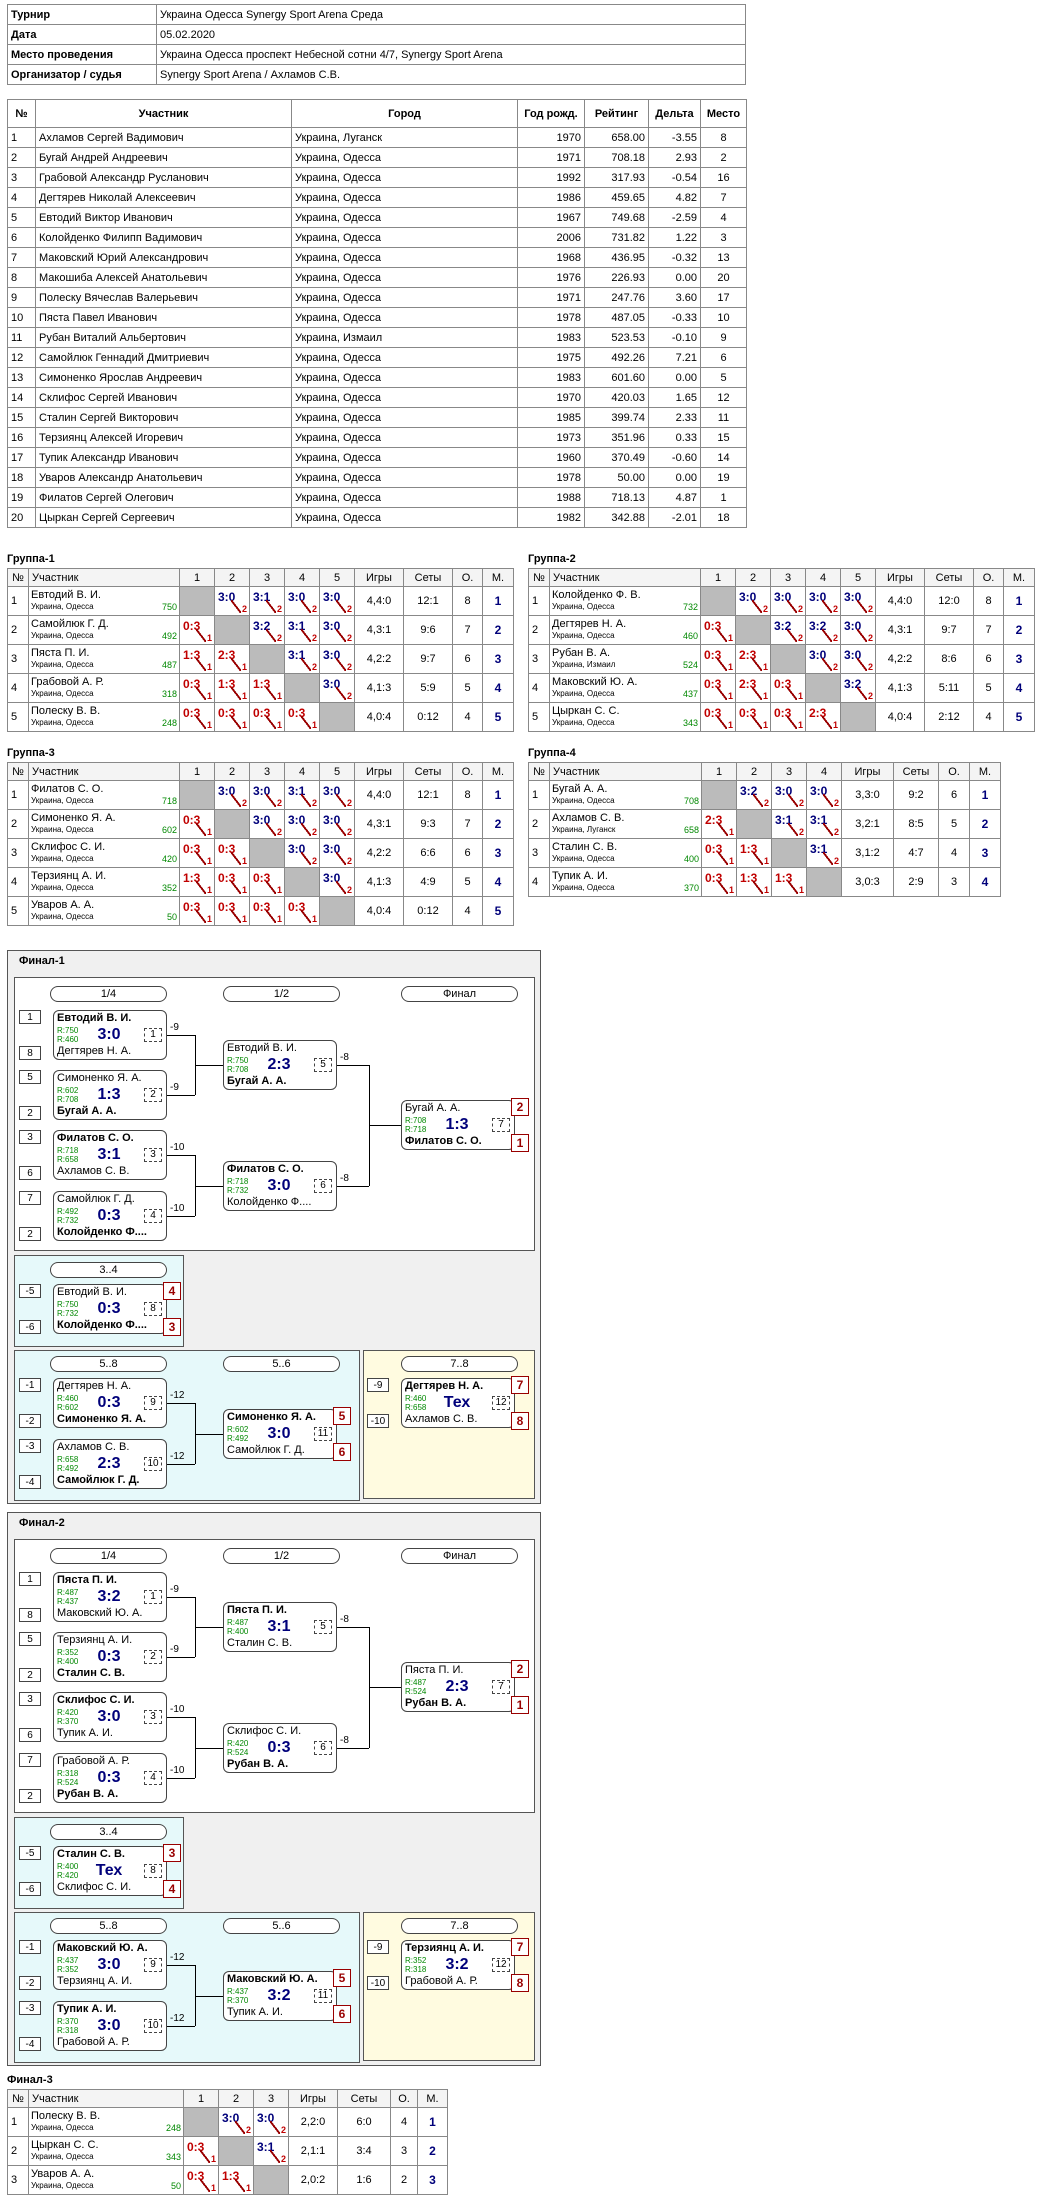 This screenshot has height=2202, width=1046. Describe the element at coordinates (238, 1060) in the screenshot. I see `player-rating: R:750` at that location.